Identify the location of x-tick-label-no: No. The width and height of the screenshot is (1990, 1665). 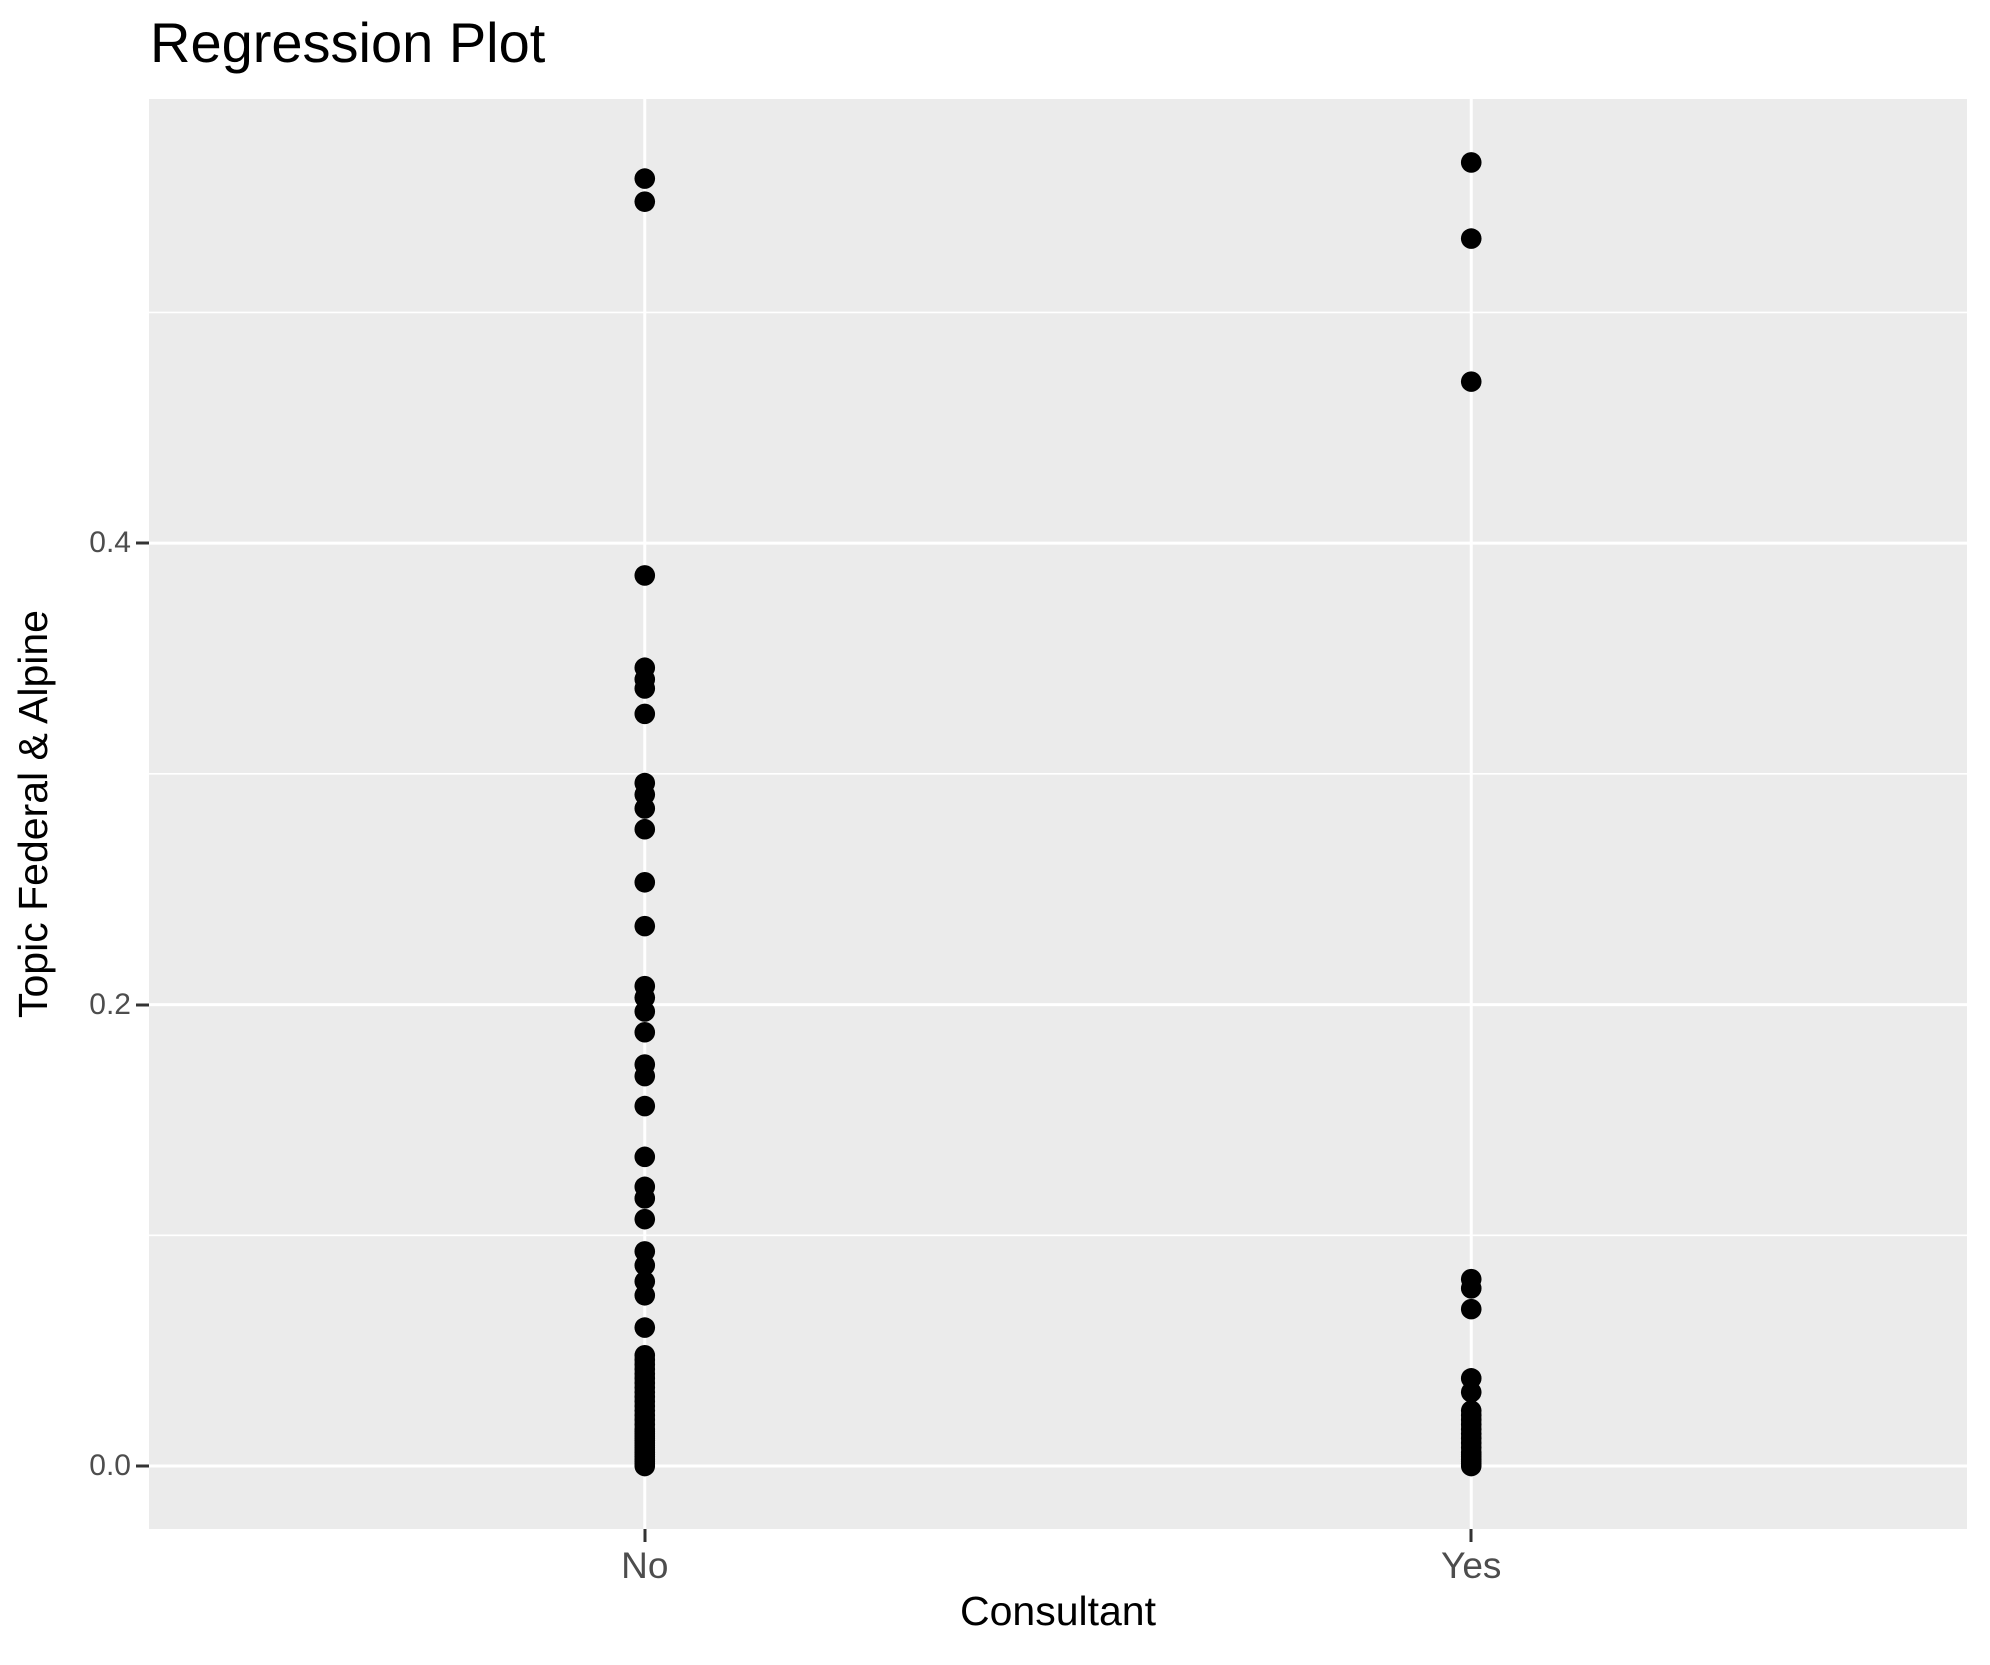
(645, 1565).